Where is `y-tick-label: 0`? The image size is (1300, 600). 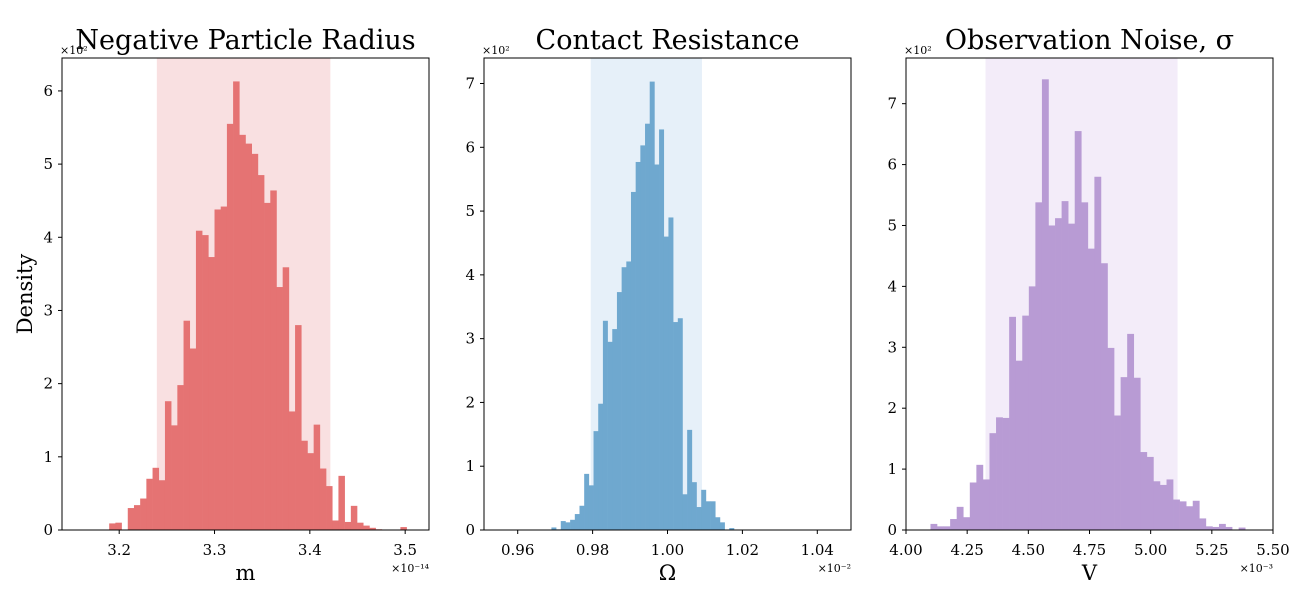 y-tick-label: 0 is located at coordinates (48, 530).